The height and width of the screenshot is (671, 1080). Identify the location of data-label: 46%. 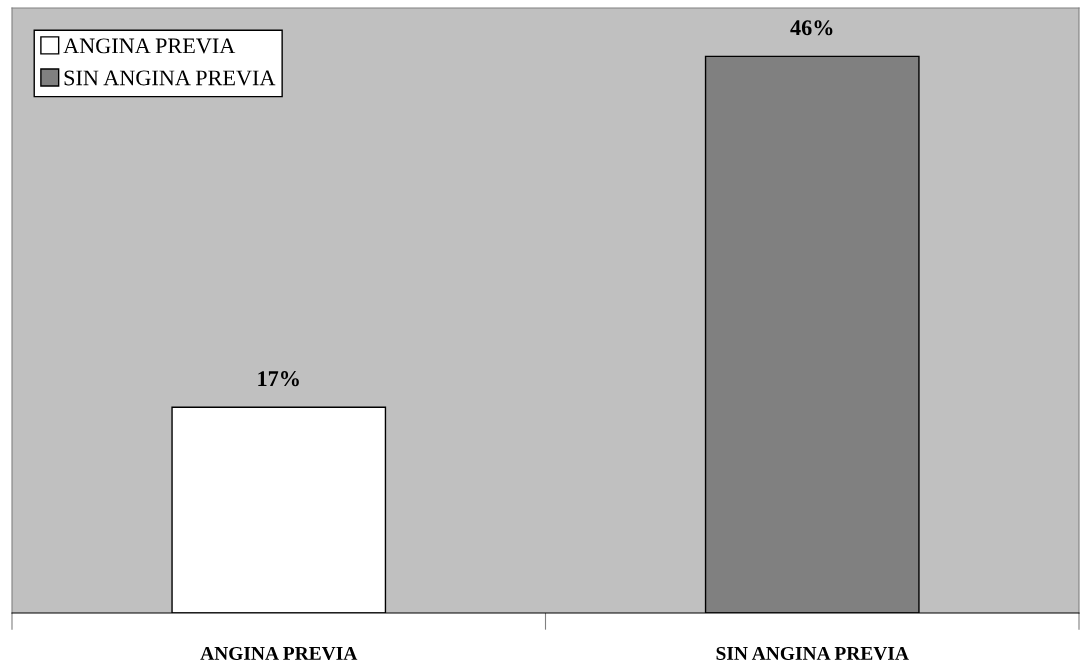
(811, 28).